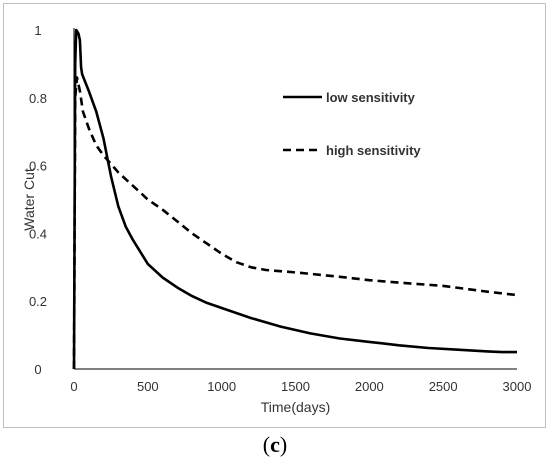 The image size is (550, 470). What do you see at coordinates (38, 200) in the screenshot?
I see `y-tick-labels: 0 0.2 0.4 0.6 0.8 1` at bounding box center [38, 200].